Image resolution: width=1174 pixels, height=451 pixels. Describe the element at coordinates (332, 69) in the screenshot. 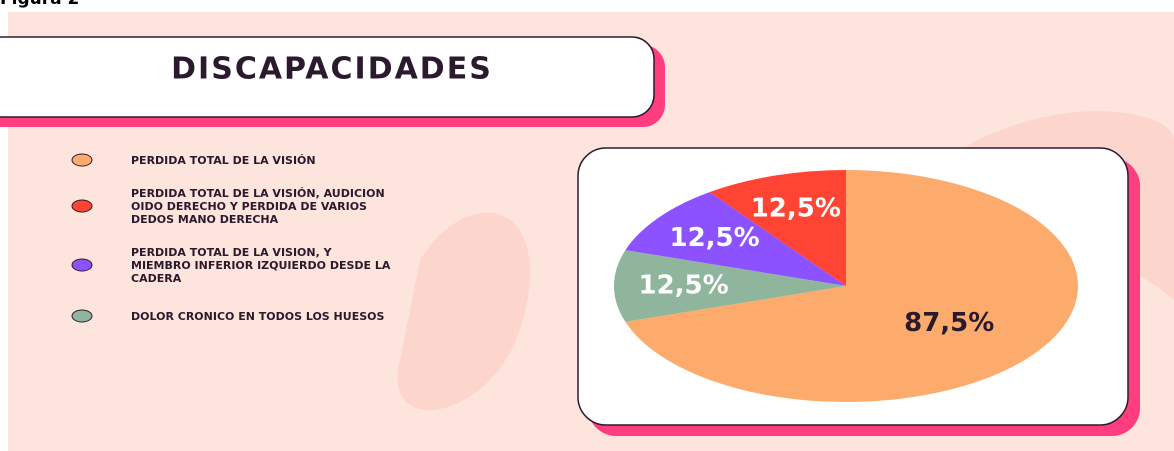

I see `chart-title: DISCAPACIDADES` at that location.